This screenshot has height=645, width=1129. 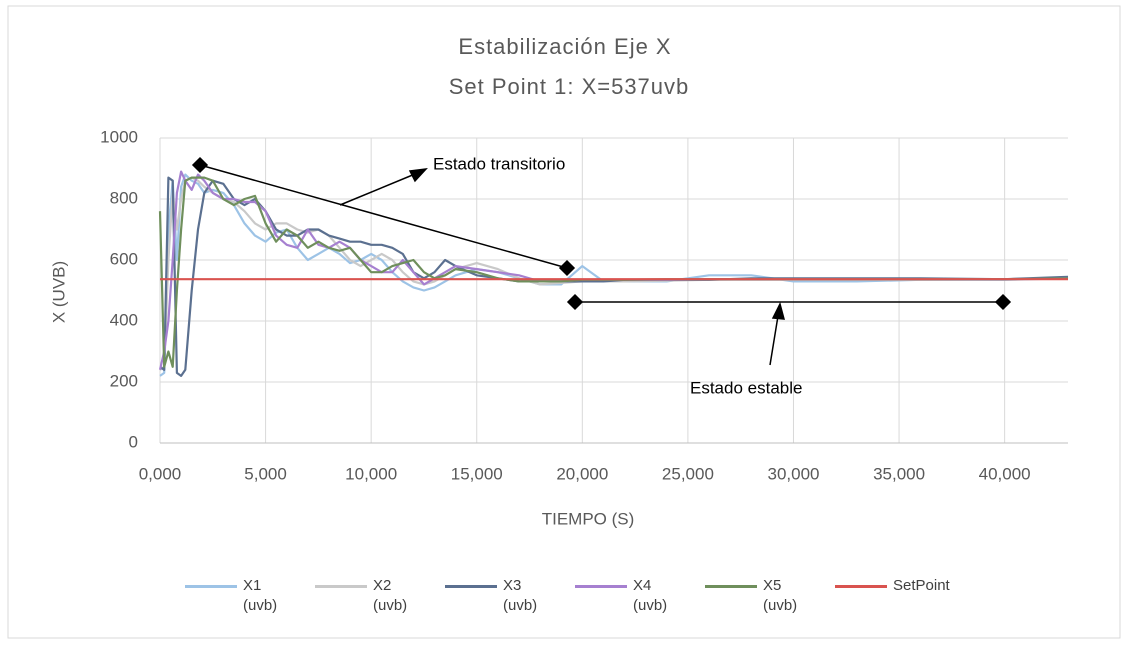 What do you see at coordinates (477, 473) in the screenshot?
I see `x-tick-label: 15,000` at bounding box center [477, 473].